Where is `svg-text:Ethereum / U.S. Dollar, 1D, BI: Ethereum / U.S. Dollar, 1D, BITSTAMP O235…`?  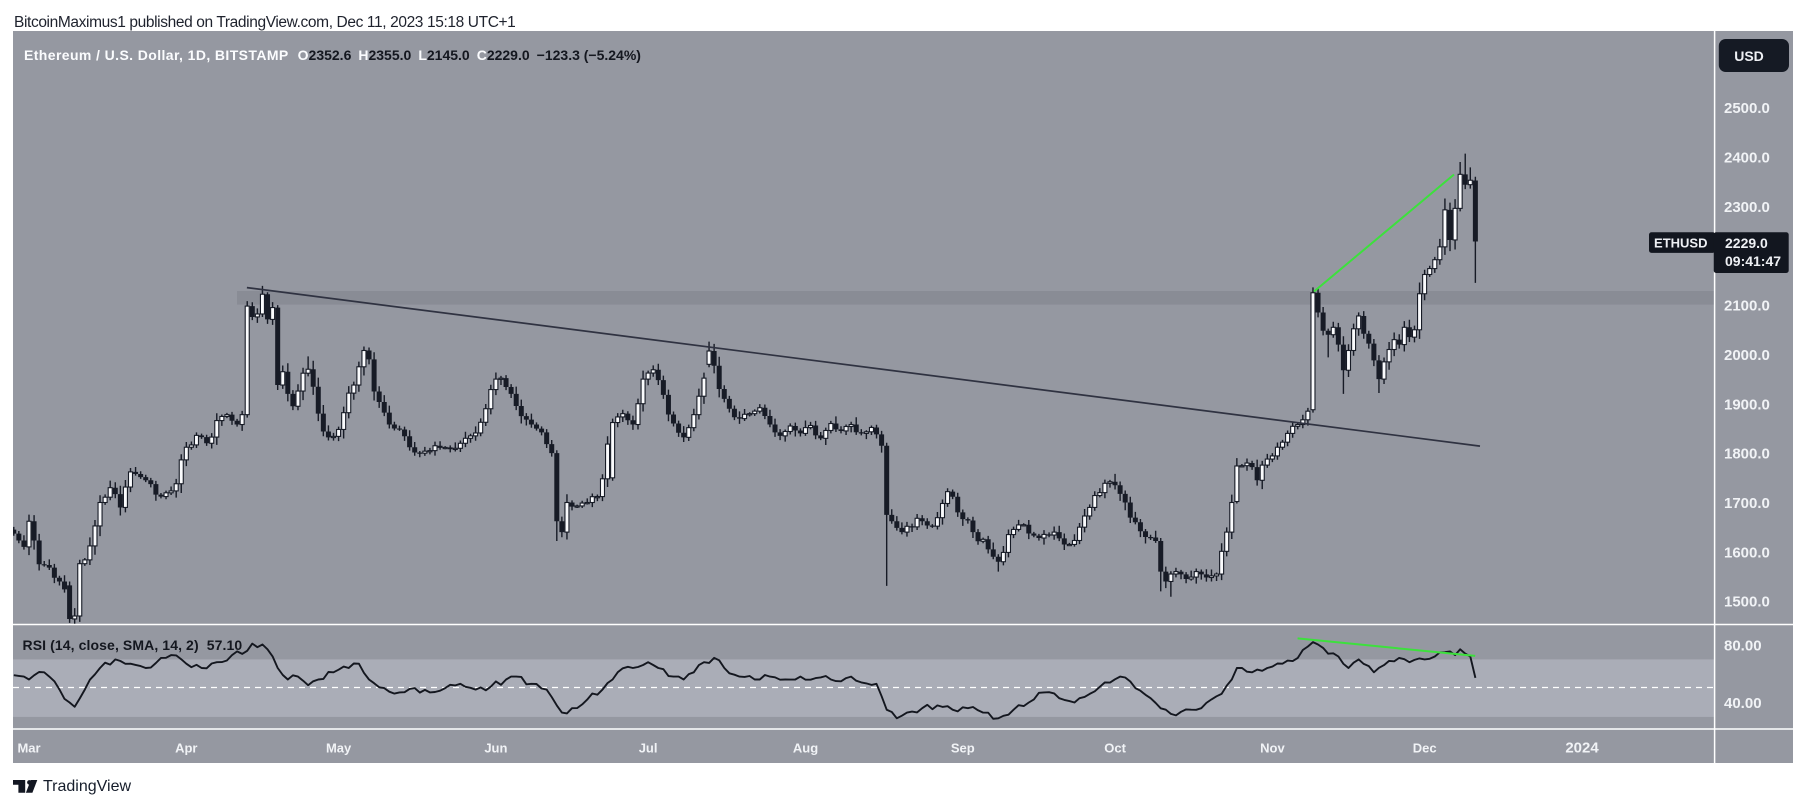
svg-text:Ethereum / U.S. Dollar, 1D, BI: Ethereum / U.S. Dollar, 1D, BITSTAMP O235… is located at coordinates (332, 55).